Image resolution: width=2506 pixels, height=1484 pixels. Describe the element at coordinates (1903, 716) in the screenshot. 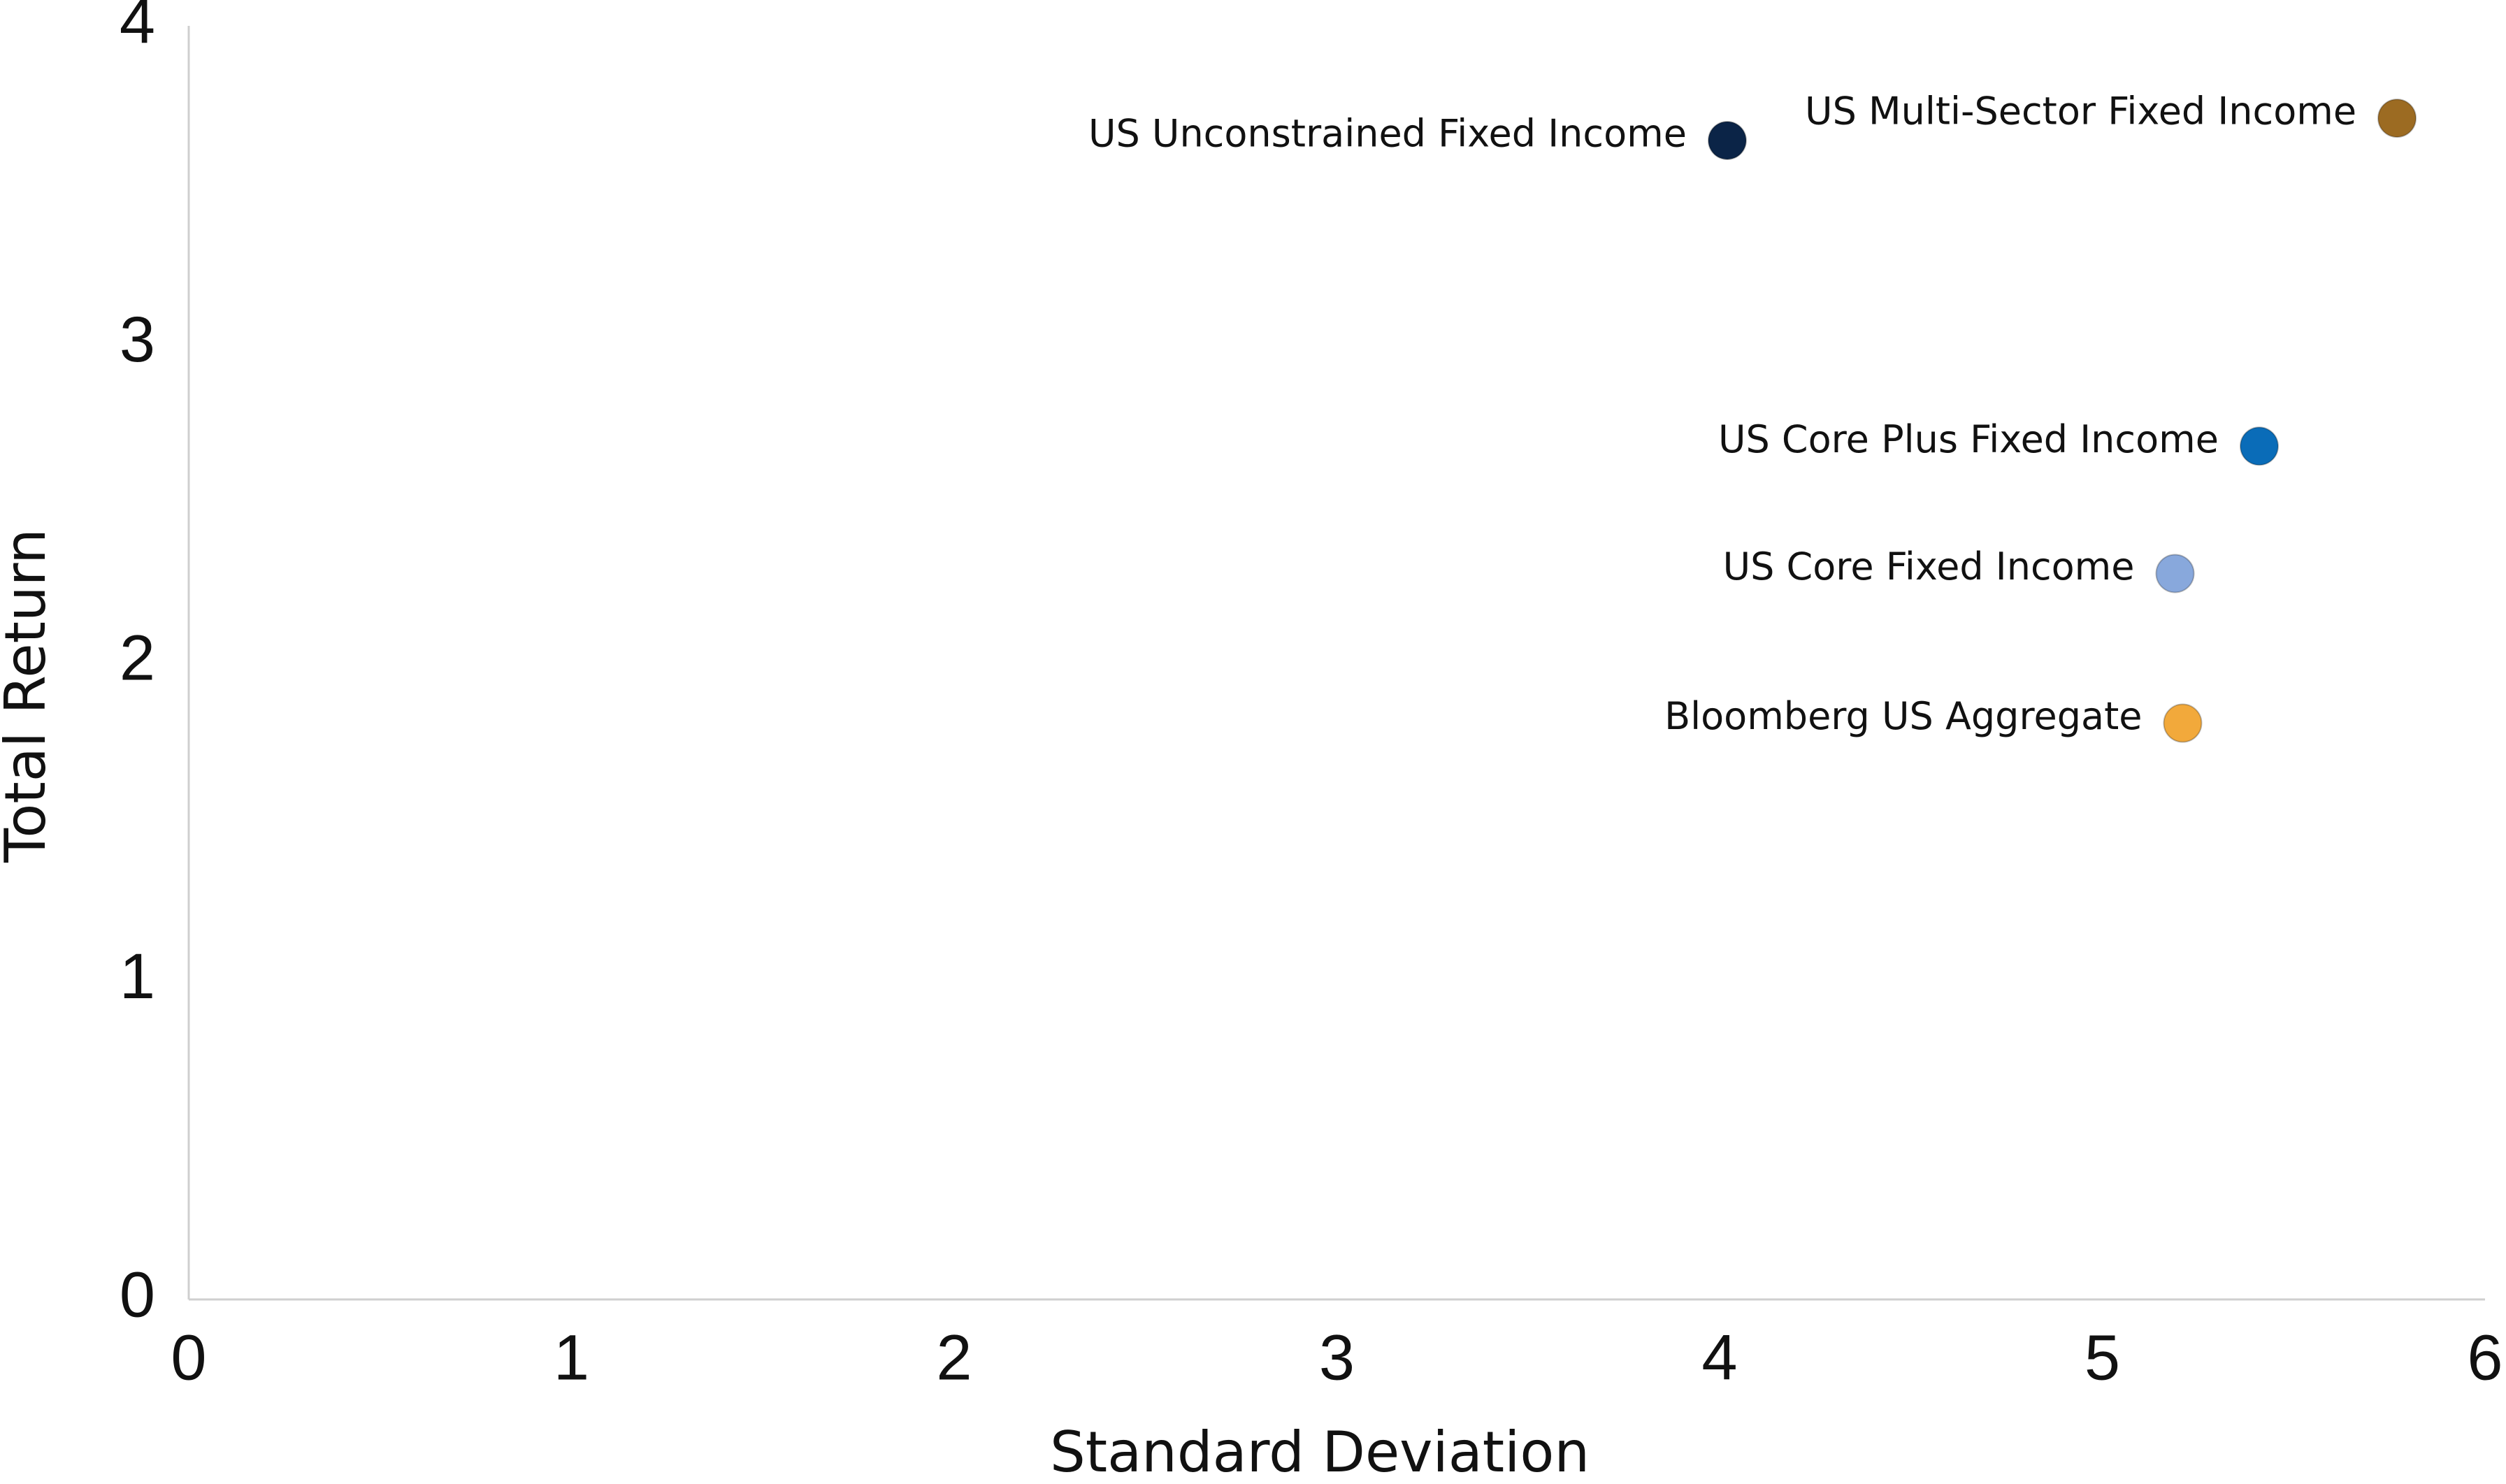

I see `point-label: Bloomberg US Aggregate` at that location.